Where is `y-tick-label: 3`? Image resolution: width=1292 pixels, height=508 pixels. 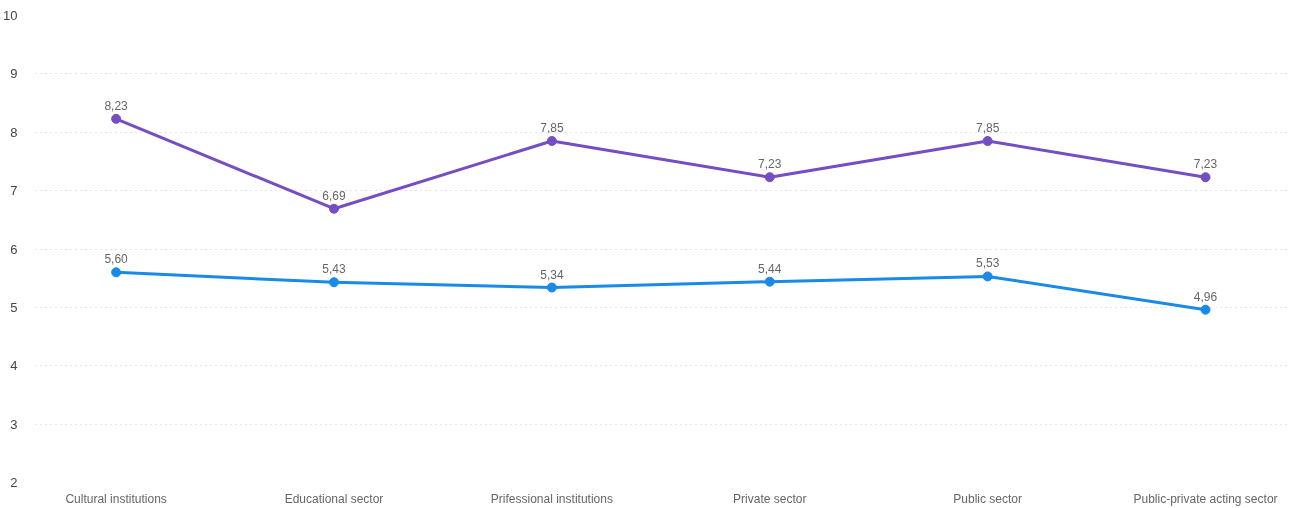 y-tick-label: 3 is located at coordinates (14, 424).